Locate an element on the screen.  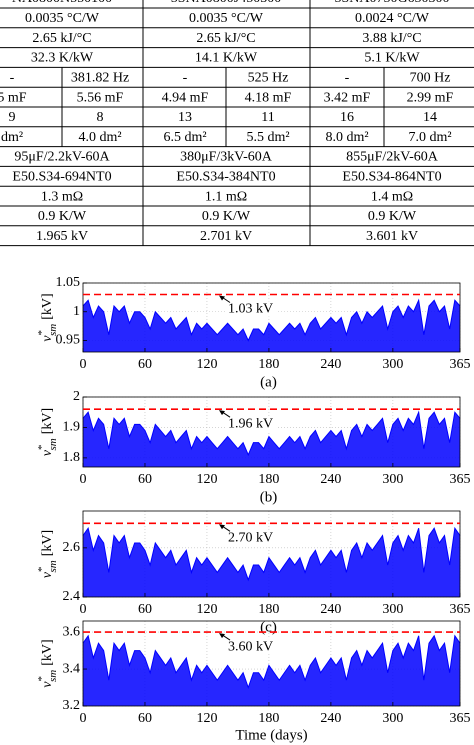
table-cell: 14 is located at coordinates (430, 117).